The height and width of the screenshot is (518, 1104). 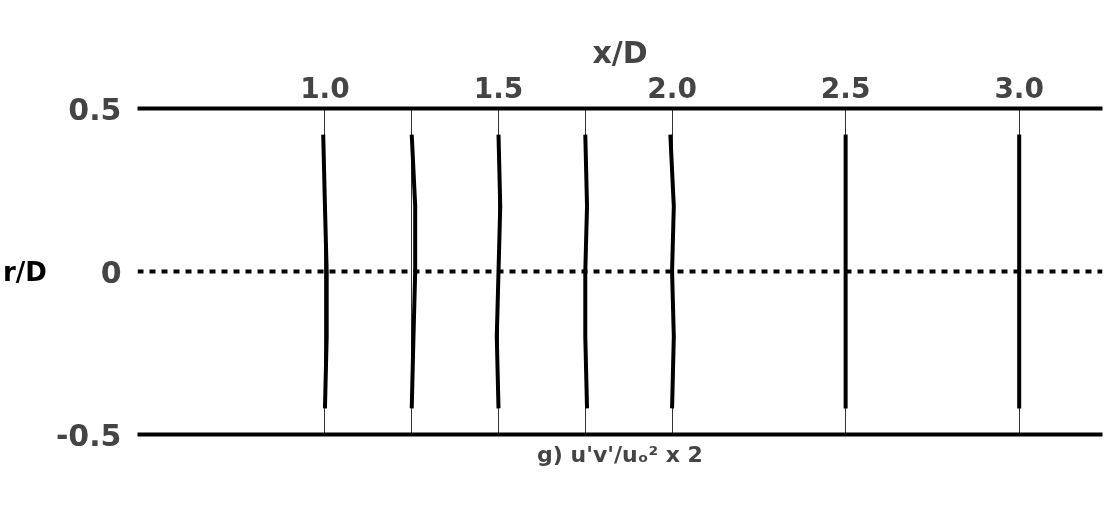 I want to click on x-tick-label: 3.0, so click(x=1019, y=88).